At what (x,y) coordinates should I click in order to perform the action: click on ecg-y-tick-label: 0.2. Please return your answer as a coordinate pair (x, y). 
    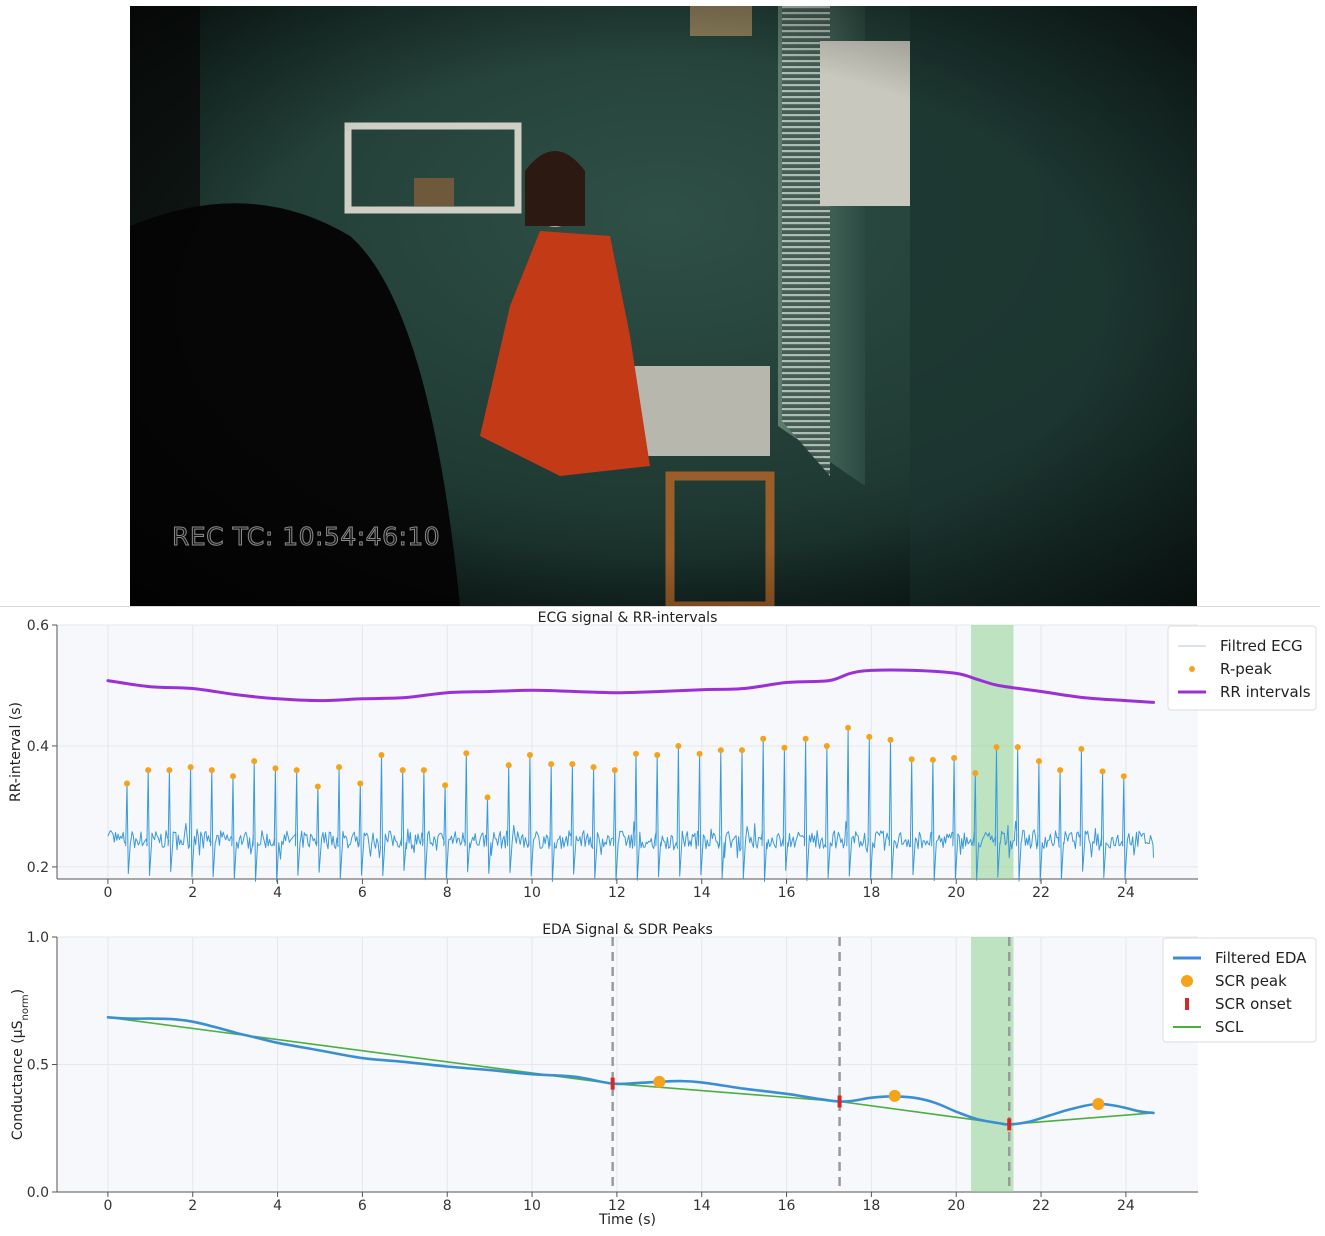
    Looking at the image, I should click on (38, 868).